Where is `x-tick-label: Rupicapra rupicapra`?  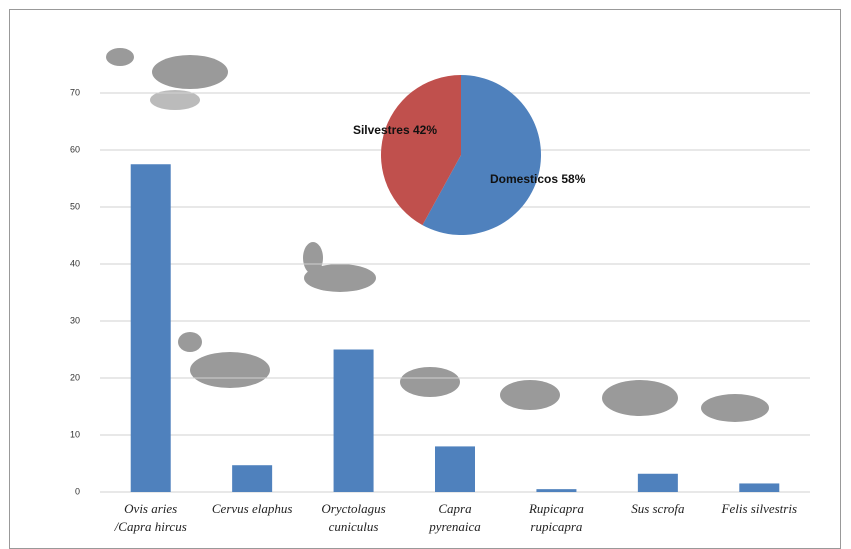 x-tick-label: Rupicapra rupicapra is located at coordinates (556, 517).